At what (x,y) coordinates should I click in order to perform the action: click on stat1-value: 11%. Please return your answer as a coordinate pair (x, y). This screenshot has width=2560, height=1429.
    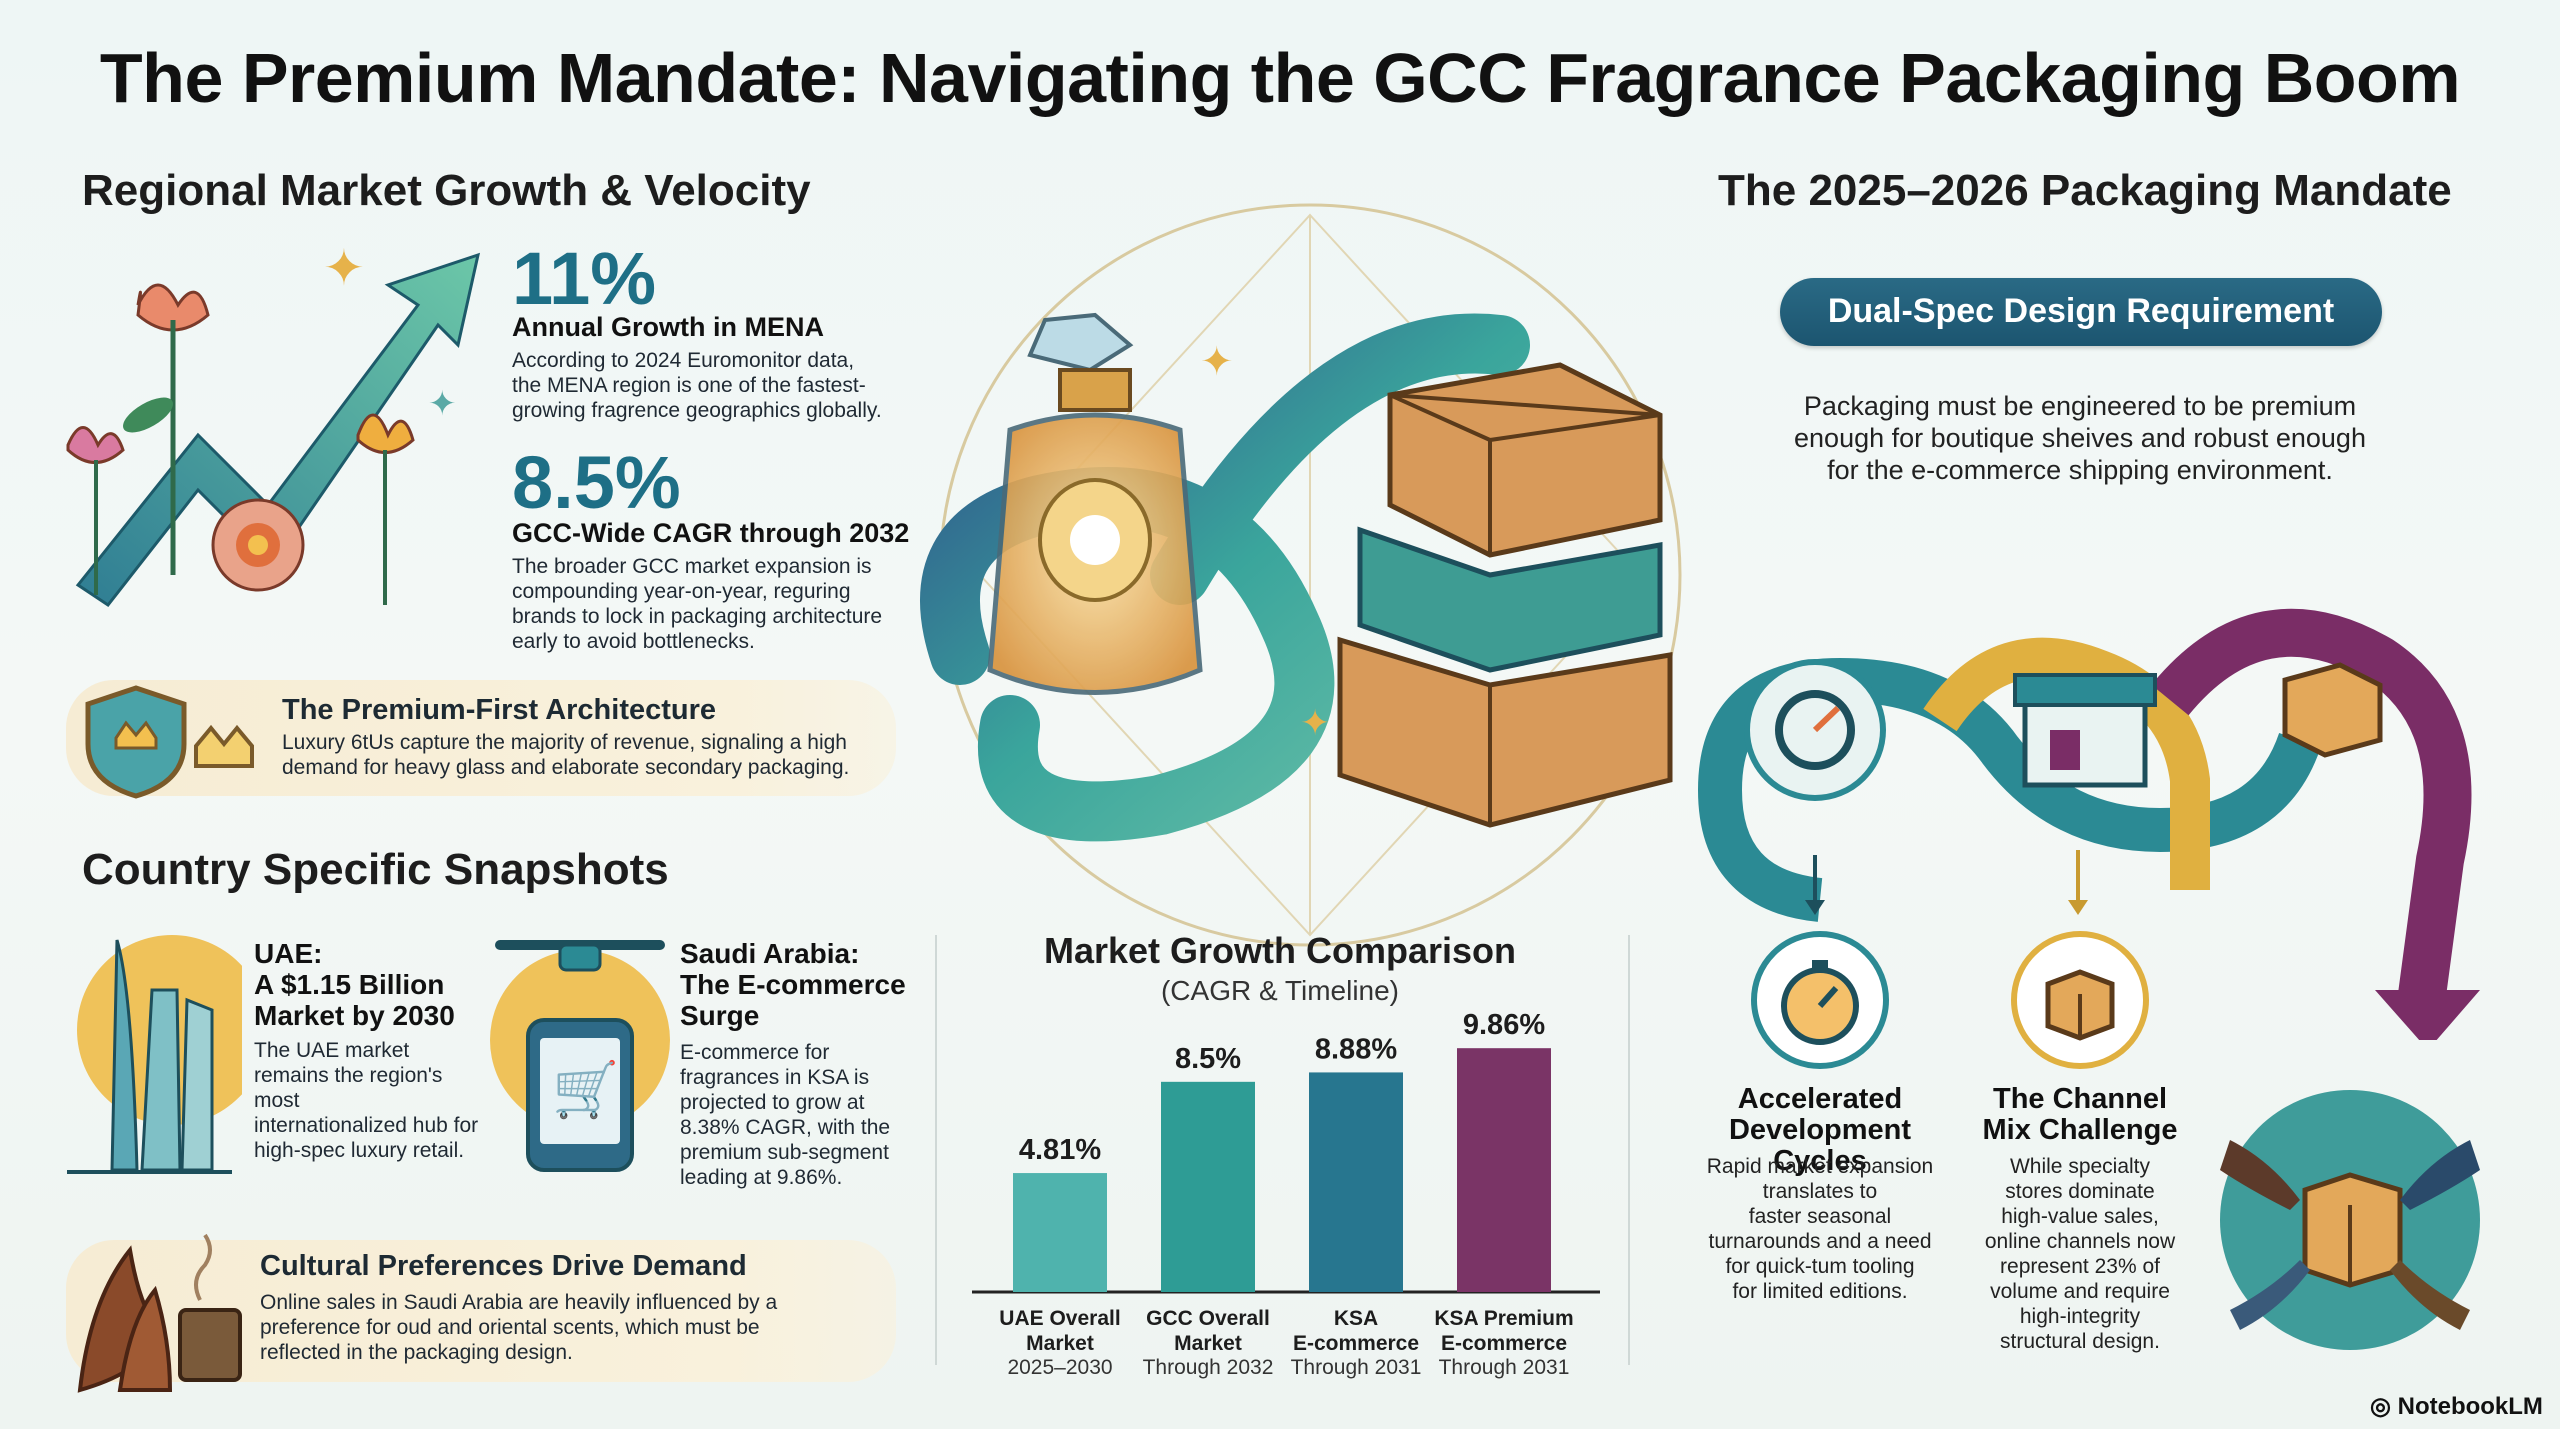
    Looking at the image, I should click on (584, 278).